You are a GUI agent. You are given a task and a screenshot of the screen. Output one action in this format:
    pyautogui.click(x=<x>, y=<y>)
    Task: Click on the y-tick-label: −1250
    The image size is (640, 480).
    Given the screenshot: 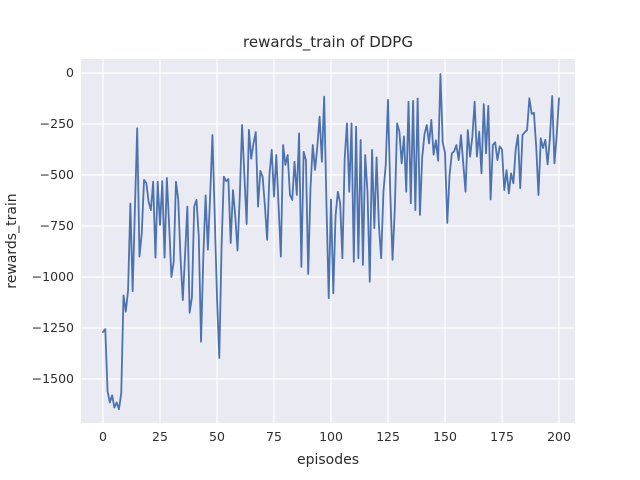 What is the action you would take?
    pyautogui.click(x=52, y=327)
    